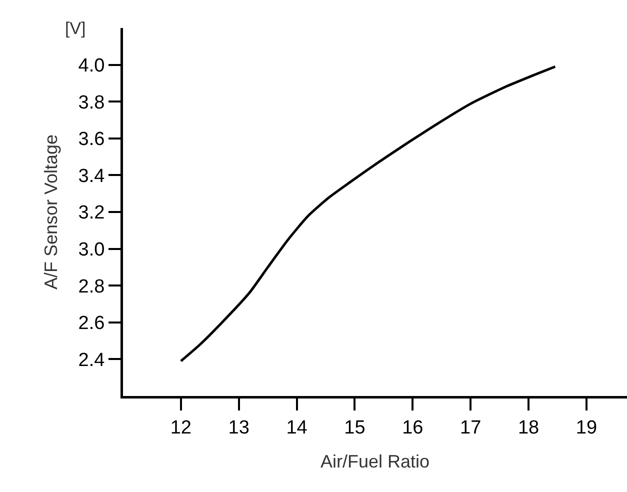 This screenshot has width=627, height=492. What do you see at coordinates (529, 427) in the screenshot?
I see `x-tick-label: 18` at bounding box center [529, 427].